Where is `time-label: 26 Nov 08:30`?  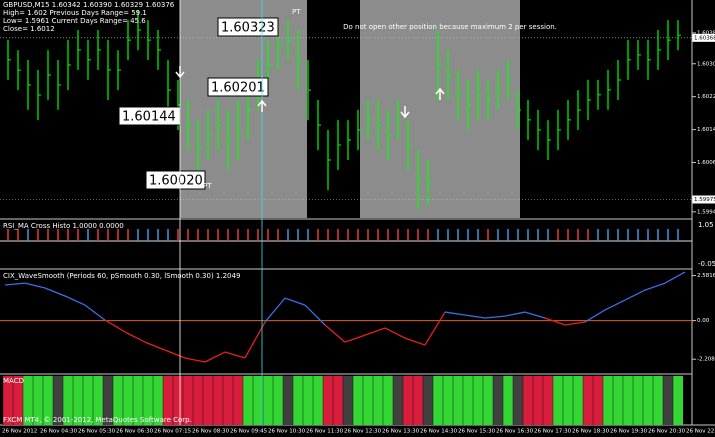 time-label: 26 Nov 08:30 is located at coordinates (211, 432).